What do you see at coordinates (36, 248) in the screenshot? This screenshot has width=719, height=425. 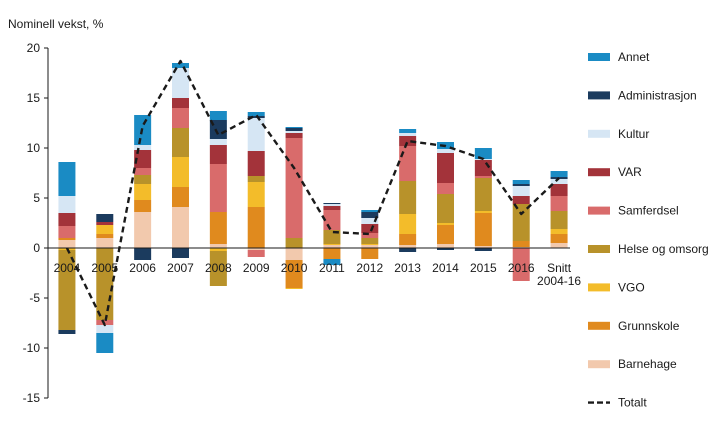 I see `y-tick-label: 0` at bounding box center [36, 248].